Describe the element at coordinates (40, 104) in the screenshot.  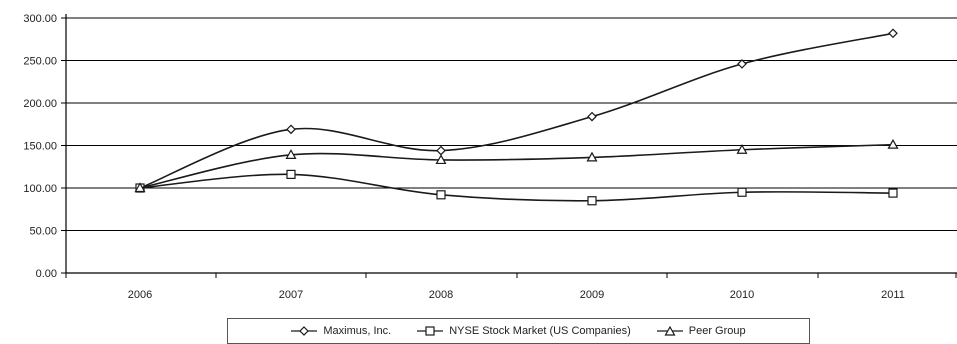
I see `y-tick-label: 200.00` at that location.